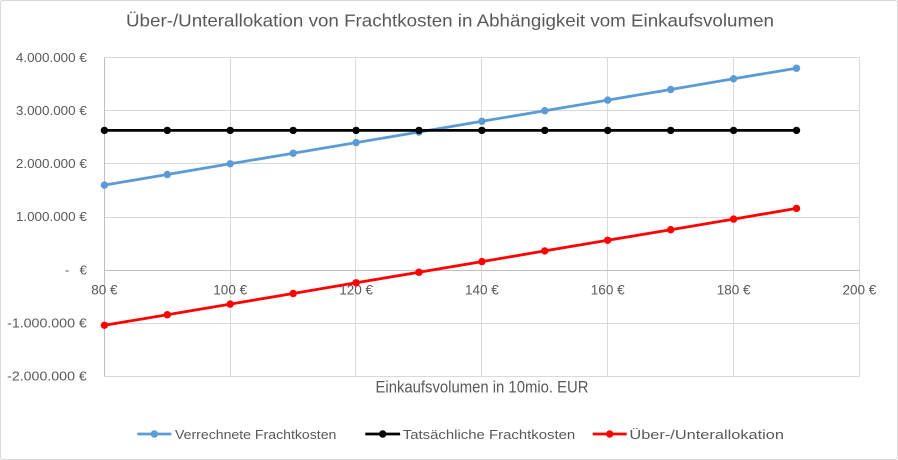 This screenshot has height=460, width=898. Describe the element at coordinates (51, 110) in the screenshot. I see `svg-text: 3.000.000 €` at that location.